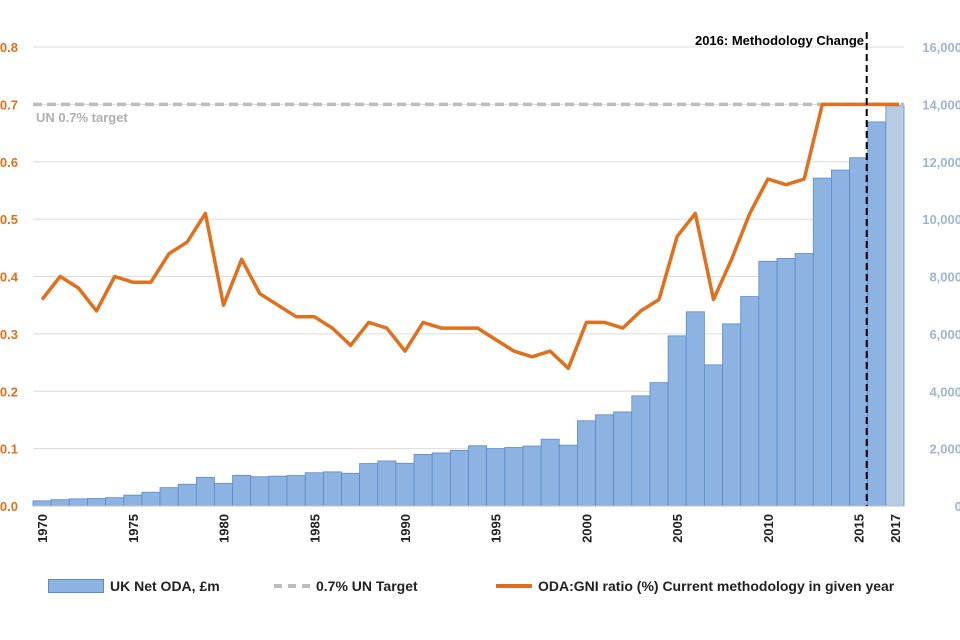 This screenshot has width=960, height=640. Describe the element at coordinates (496, 528) in the screenshot. I see `x-axis-tick-label: 1995` at that location.